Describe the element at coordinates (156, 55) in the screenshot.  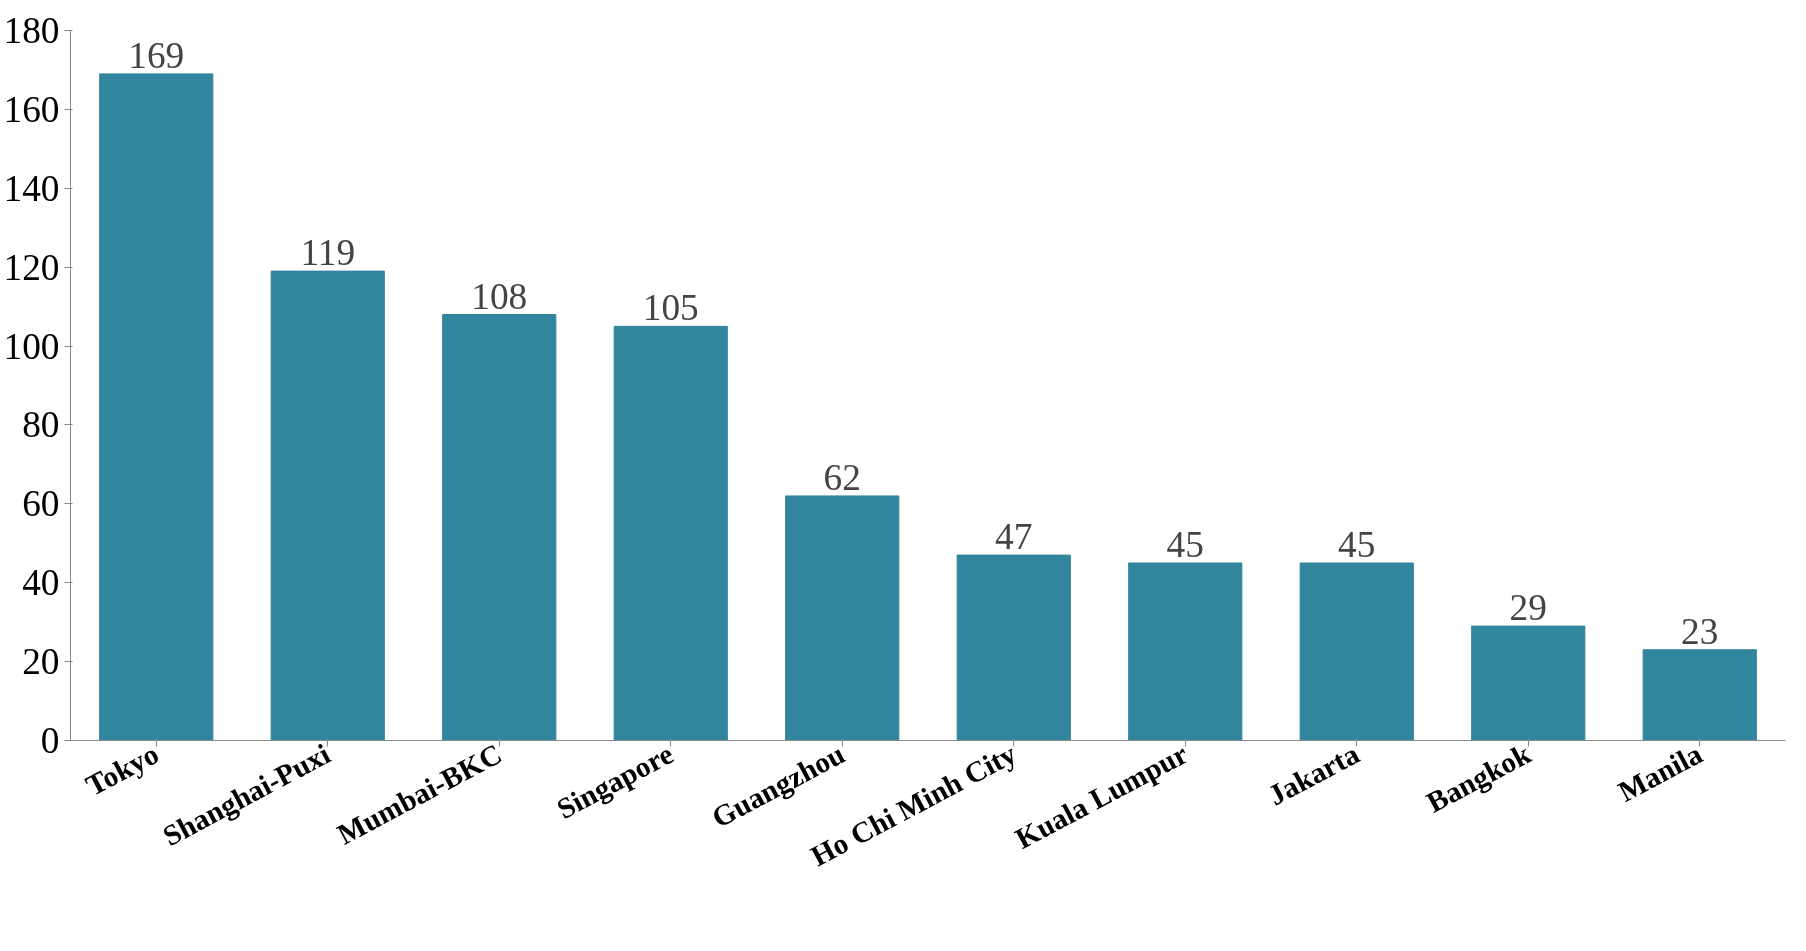
I see `data-label: 169` at that location.